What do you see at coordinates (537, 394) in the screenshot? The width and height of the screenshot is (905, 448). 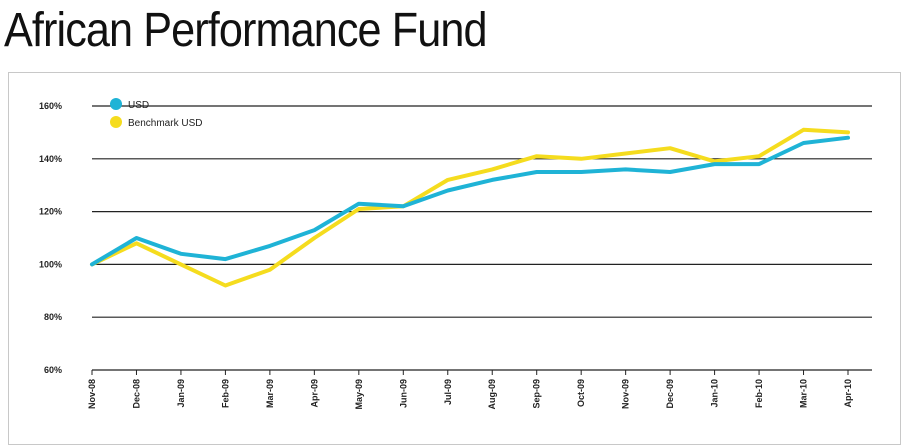 I see `x-tick-label: Sep-09` at bounding box center [537, 394].